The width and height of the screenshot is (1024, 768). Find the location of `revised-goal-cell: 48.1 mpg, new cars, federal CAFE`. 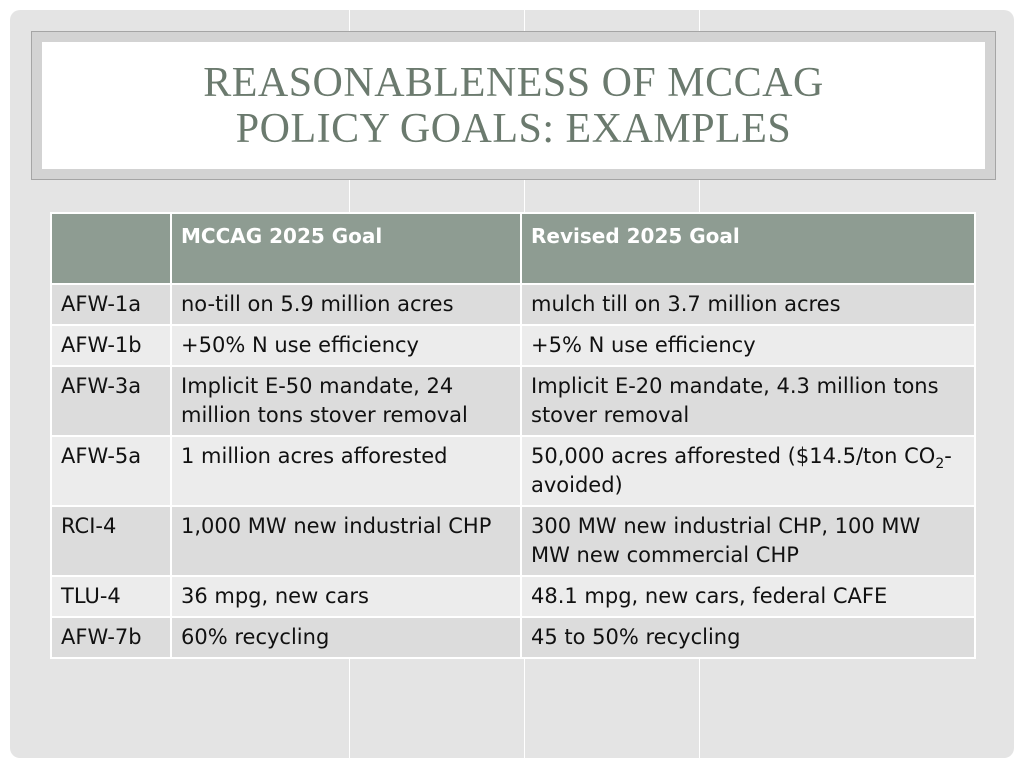

revised-goal-cell: 48.1 mpg, new cars, federal CAFE is located at coordinates (748, 596).